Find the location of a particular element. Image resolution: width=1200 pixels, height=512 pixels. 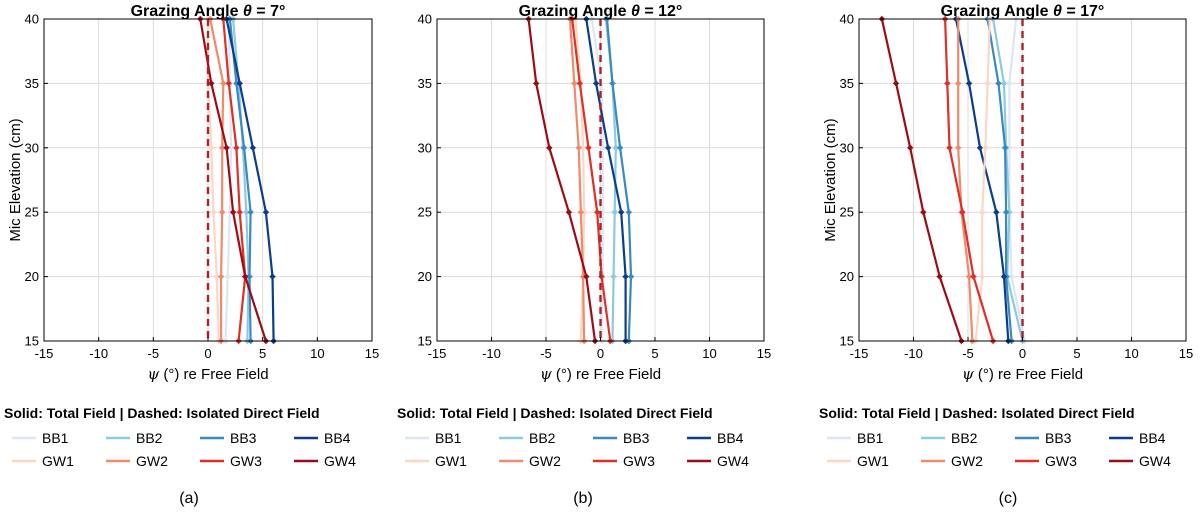

panel-caption: (b) is located at coordinates (583, 498).